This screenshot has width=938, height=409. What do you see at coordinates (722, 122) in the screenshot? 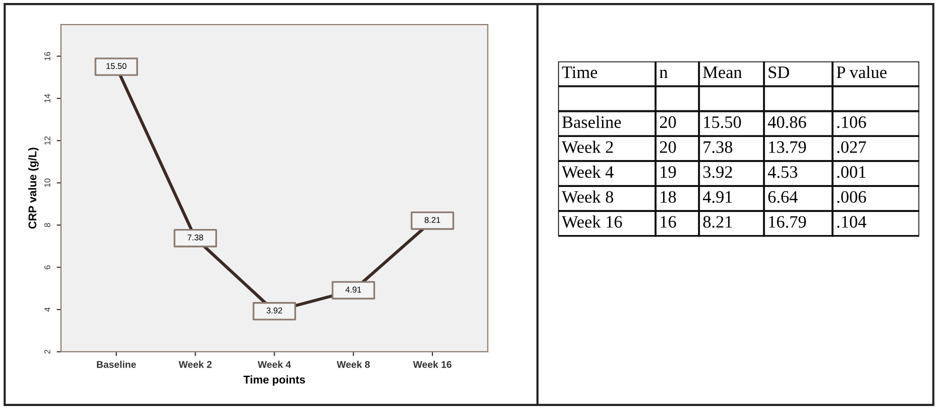
I see `text: 15.50` at bounding box center [722, 122].